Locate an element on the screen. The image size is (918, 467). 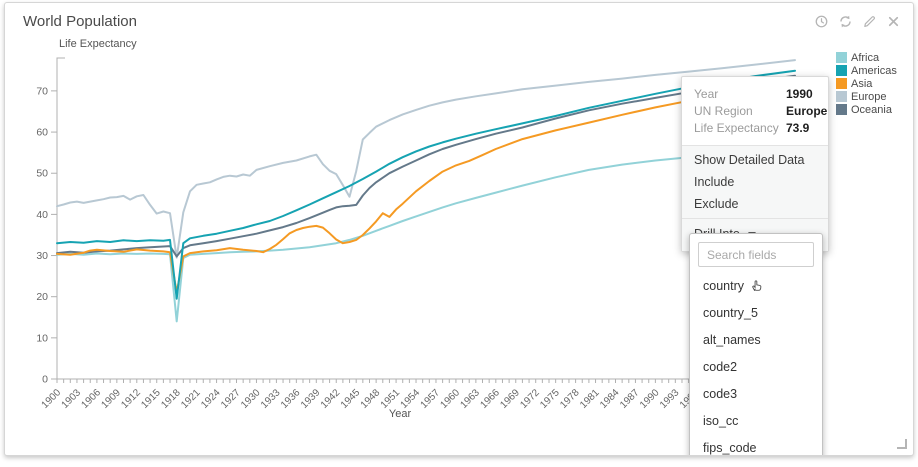
x-tick-label: 1993 is located at coordinates (670, 399).